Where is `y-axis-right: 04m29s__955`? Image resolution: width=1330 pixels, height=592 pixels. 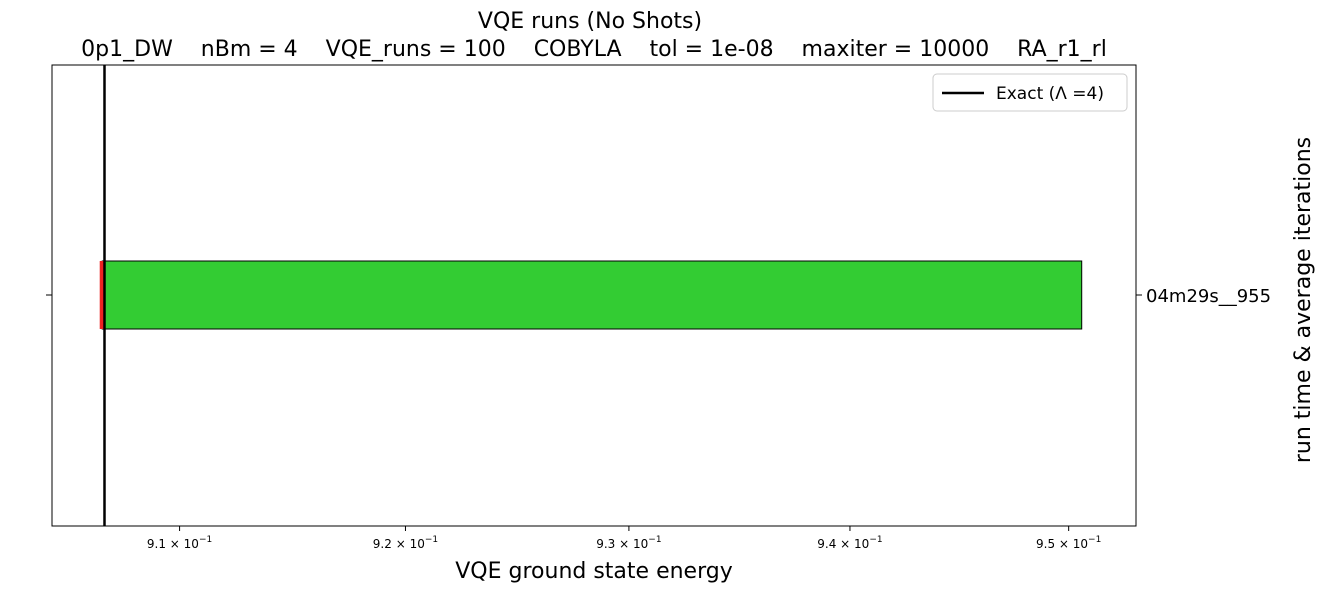
y-axis-right: 04m29s__955 is located at coordinates (1203, 296).